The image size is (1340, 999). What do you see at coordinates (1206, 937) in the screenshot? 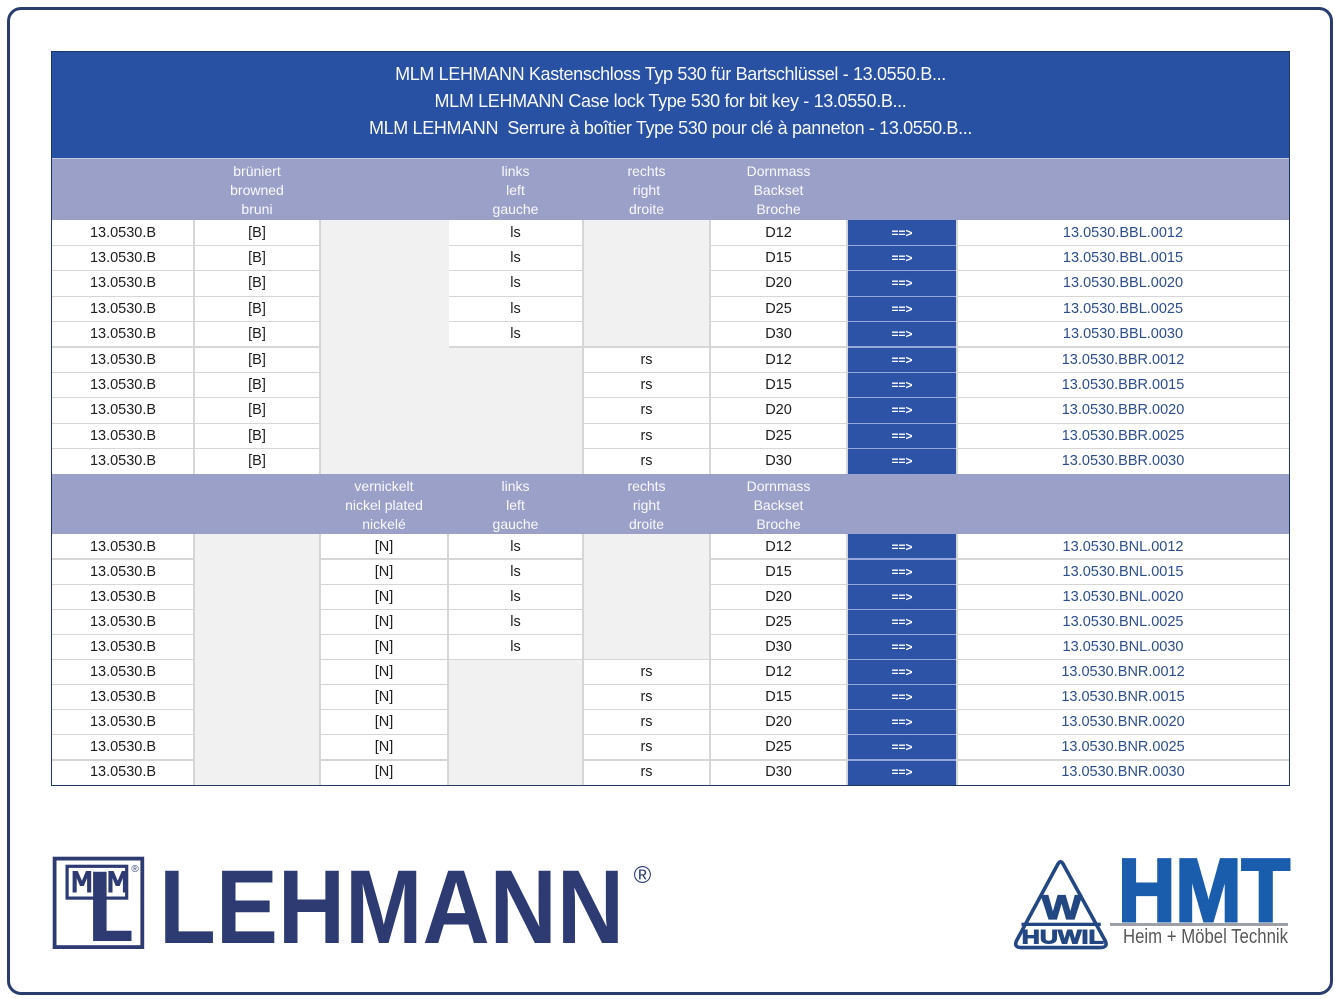
I see `svg-text: Heim + Möbel Technik` at bounding box center [1206, 937].